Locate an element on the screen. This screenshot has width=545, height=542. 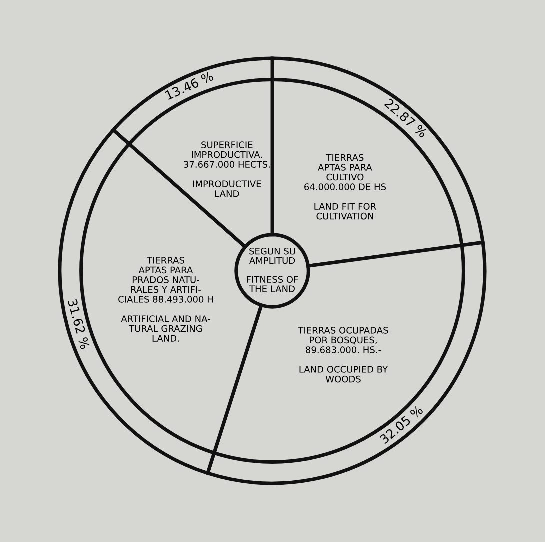
category-label: SUPERFICIE IMPRODUCTIVA. 37.667.000 HECTS. IMPRODUCTIVE LAND is located at coordinates (227, 170).